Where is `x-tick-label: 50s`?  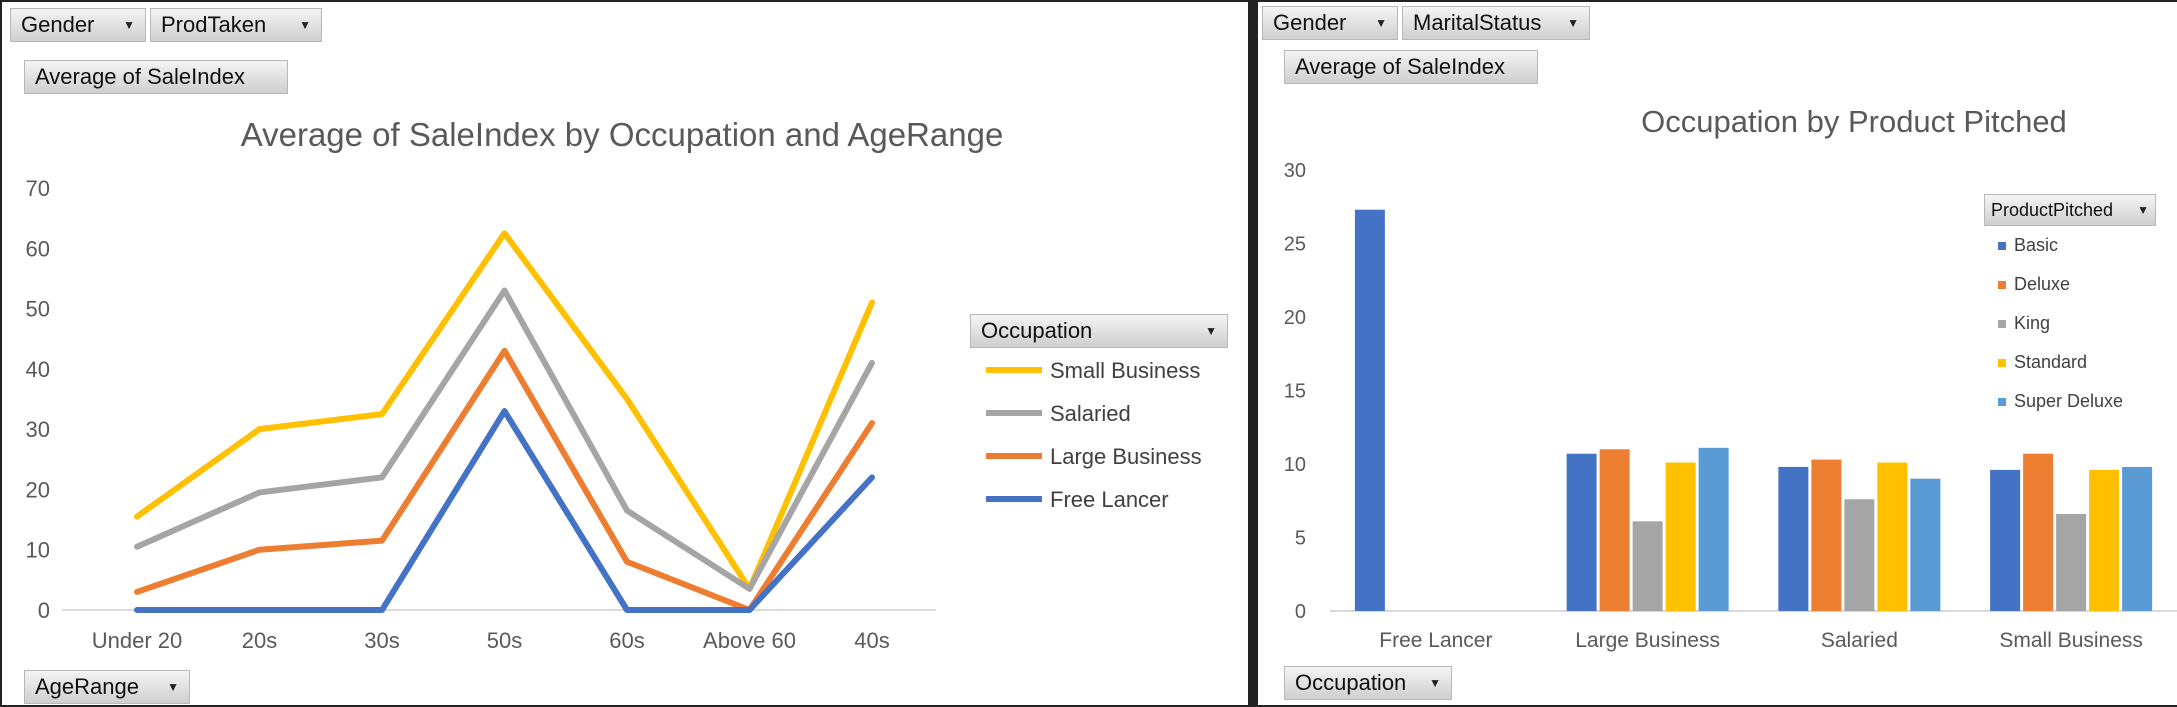
x-tick-label: 50s is located at coordinates (504, 640).